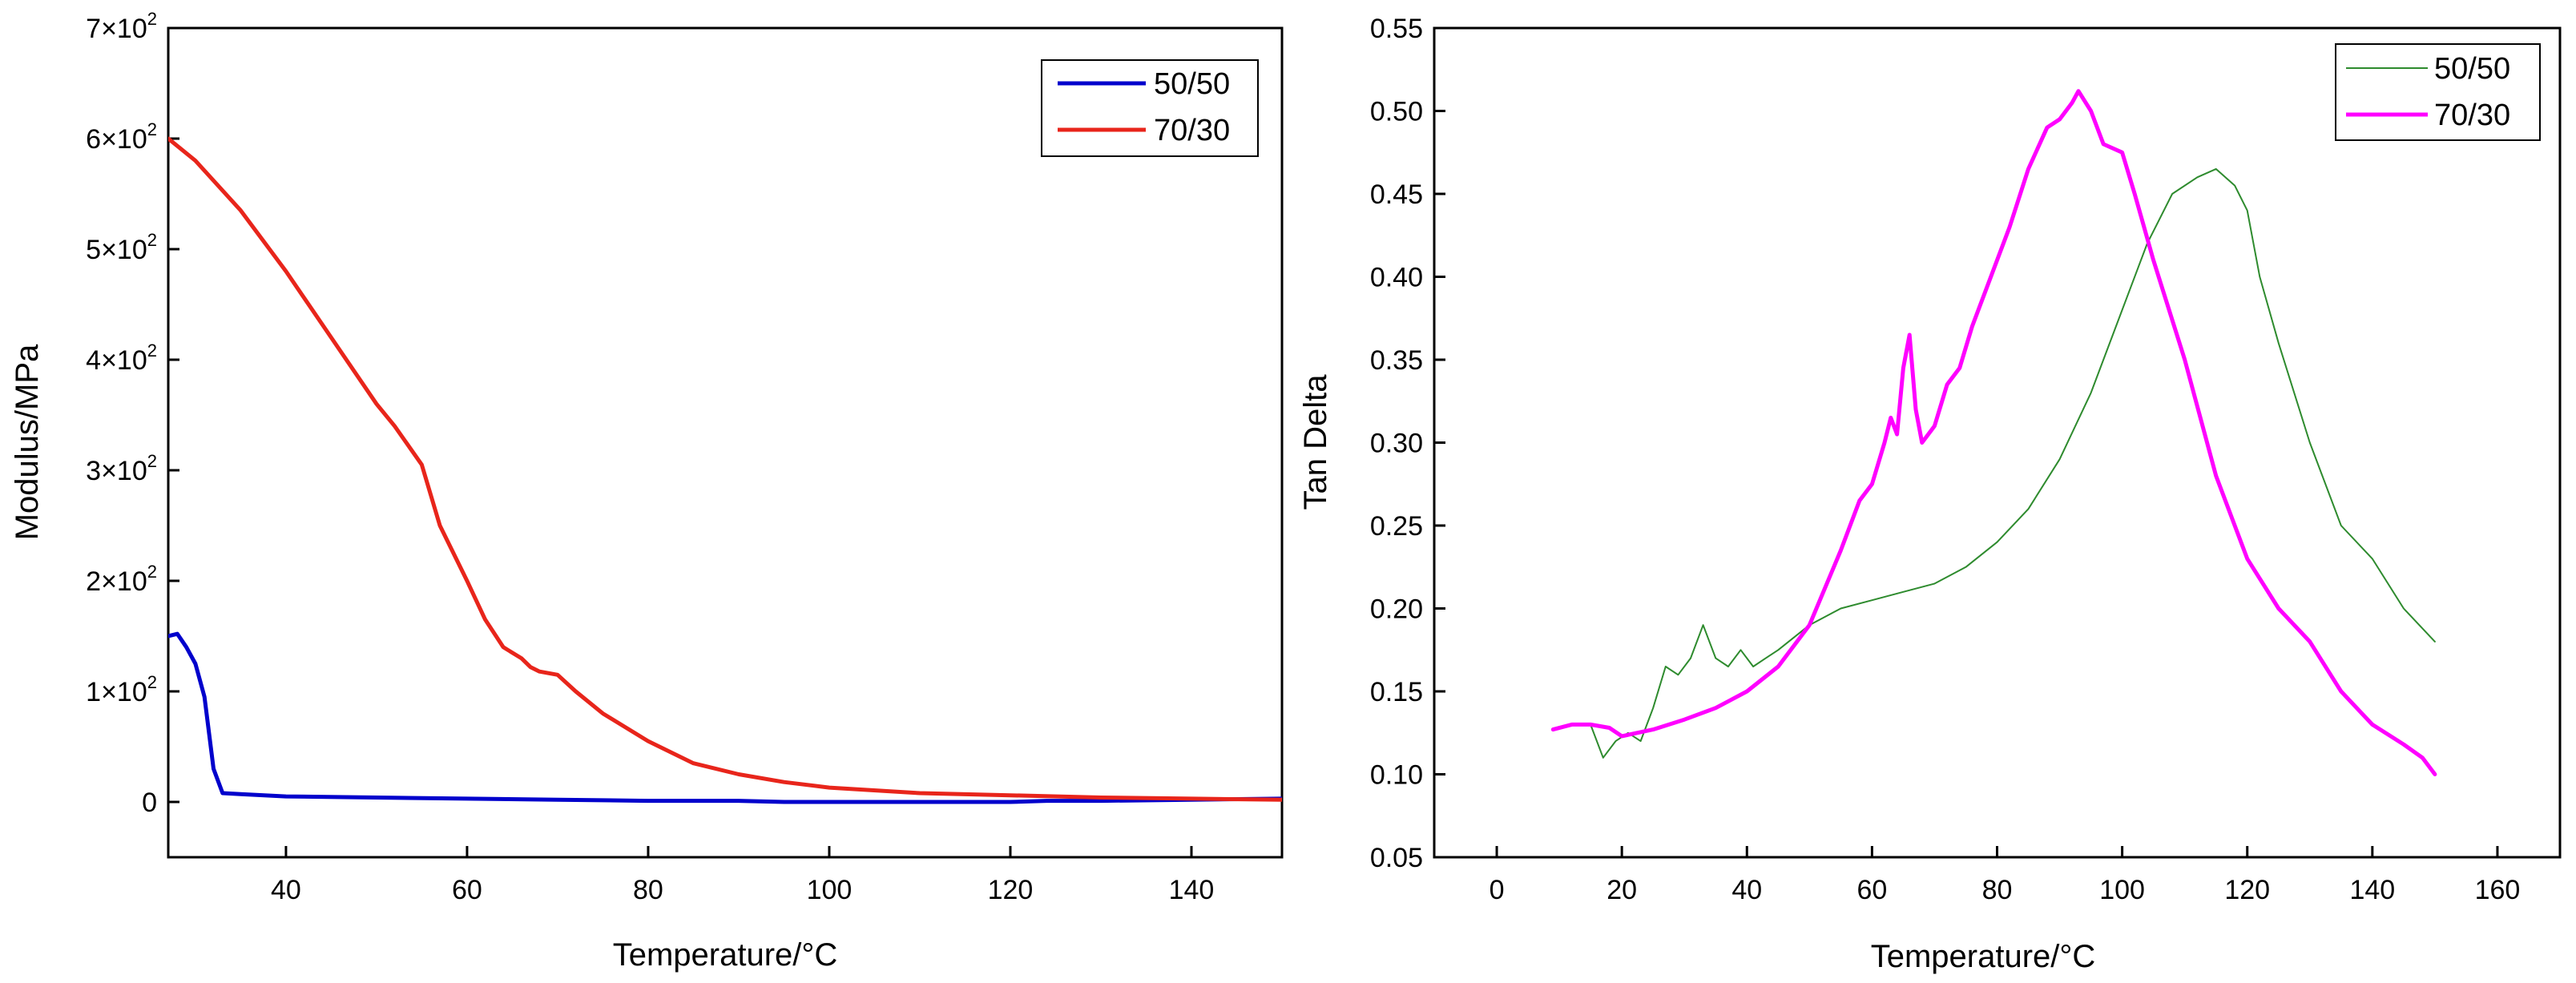 Image resolution: width=2576 pixels, height=983 pixels. Describe the element at coordinates (1396, 609) in the screenshot. I see `y-tick-label: 0.20` at that location.